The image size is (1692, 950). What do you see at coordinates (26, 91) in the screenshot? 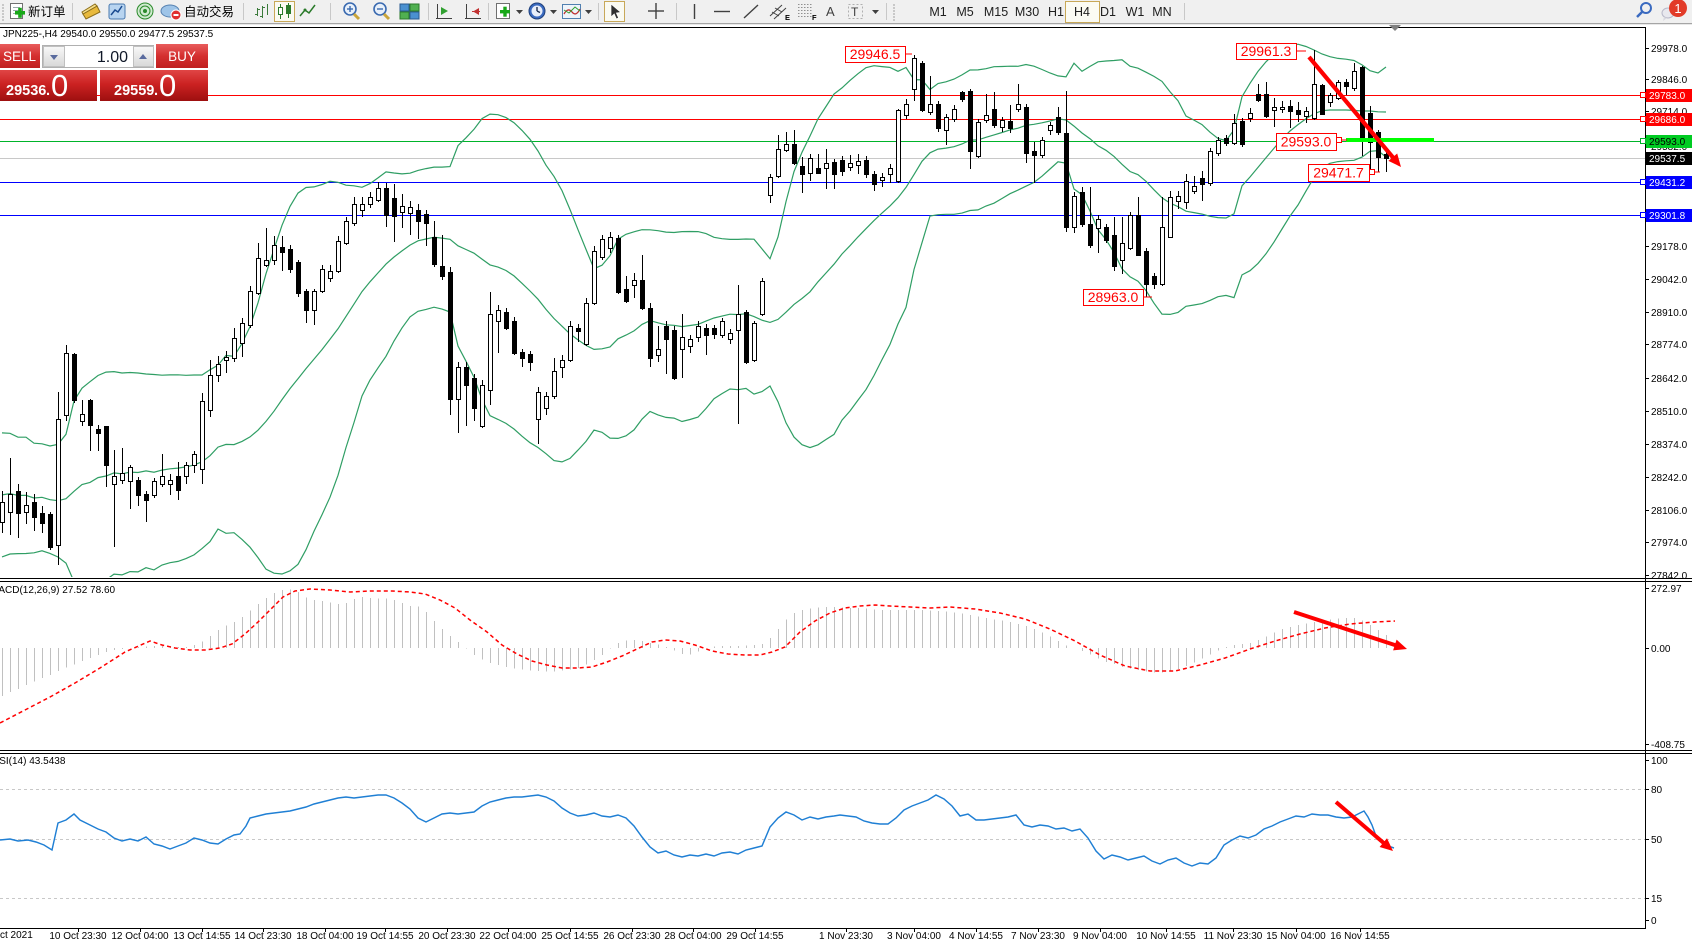
I see `svg-text: 29536` at bounding box center [26, 91].